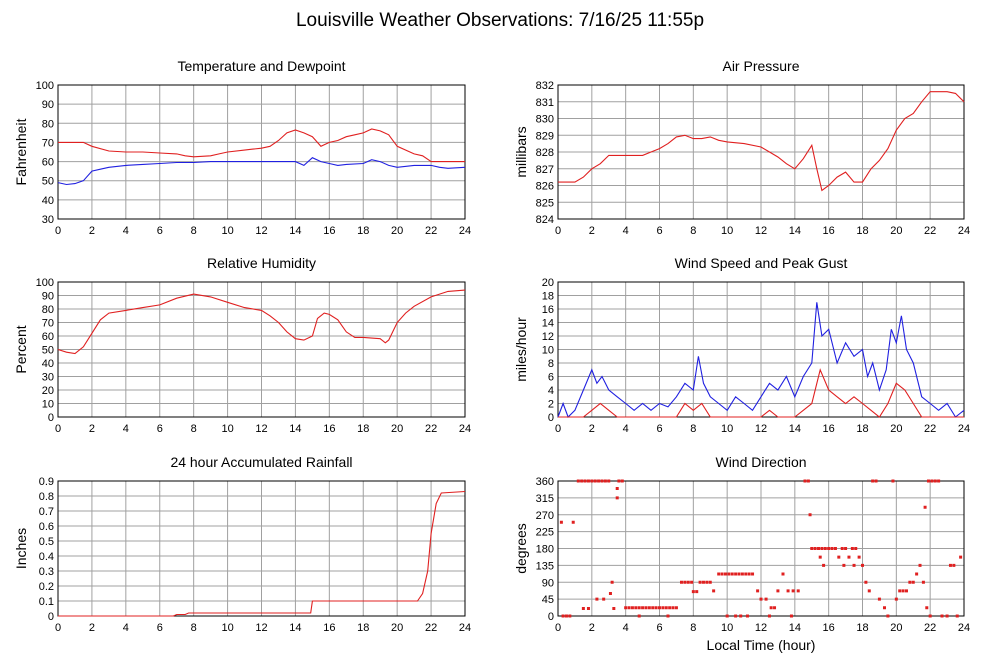 The image size is (1000, 660). I want to click on y-tick-label: 0.2, so click(46, 587).